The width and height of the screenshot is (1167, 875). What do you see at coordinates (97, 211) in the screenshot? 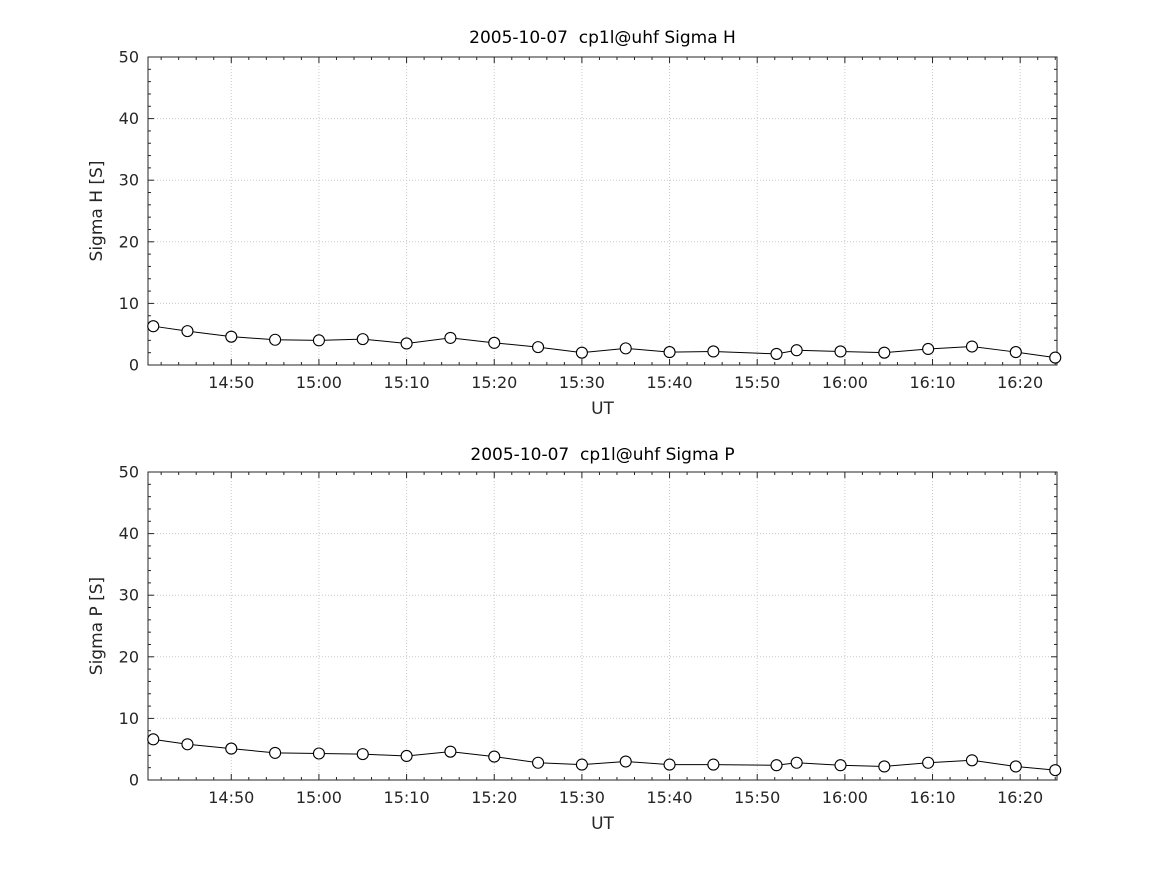
I see `y-axis-label-sigma-h: Sigma H [S]` at bounding box center [97, 211].